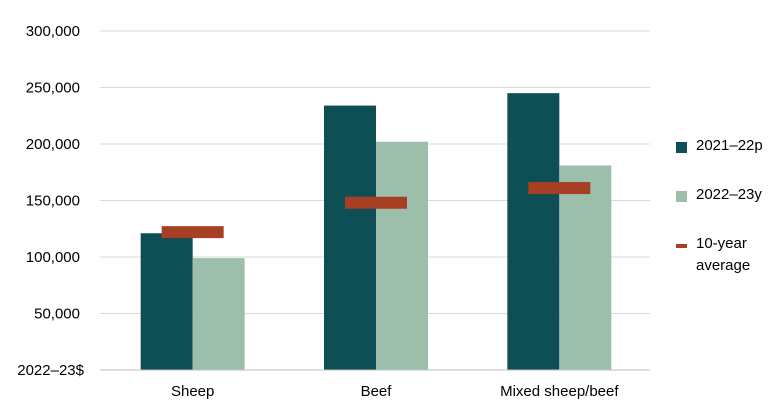  Describe the element at coordinates (681, 196) in the screenshot. I see `legend-swatch-2022-23y` at that location.